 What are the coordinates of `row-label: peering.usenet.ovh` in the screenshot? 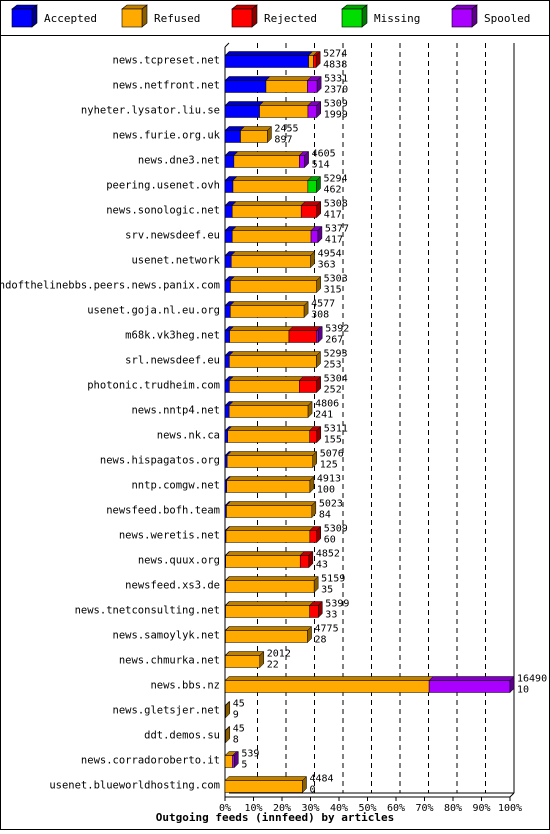 It's located at (163, 186).